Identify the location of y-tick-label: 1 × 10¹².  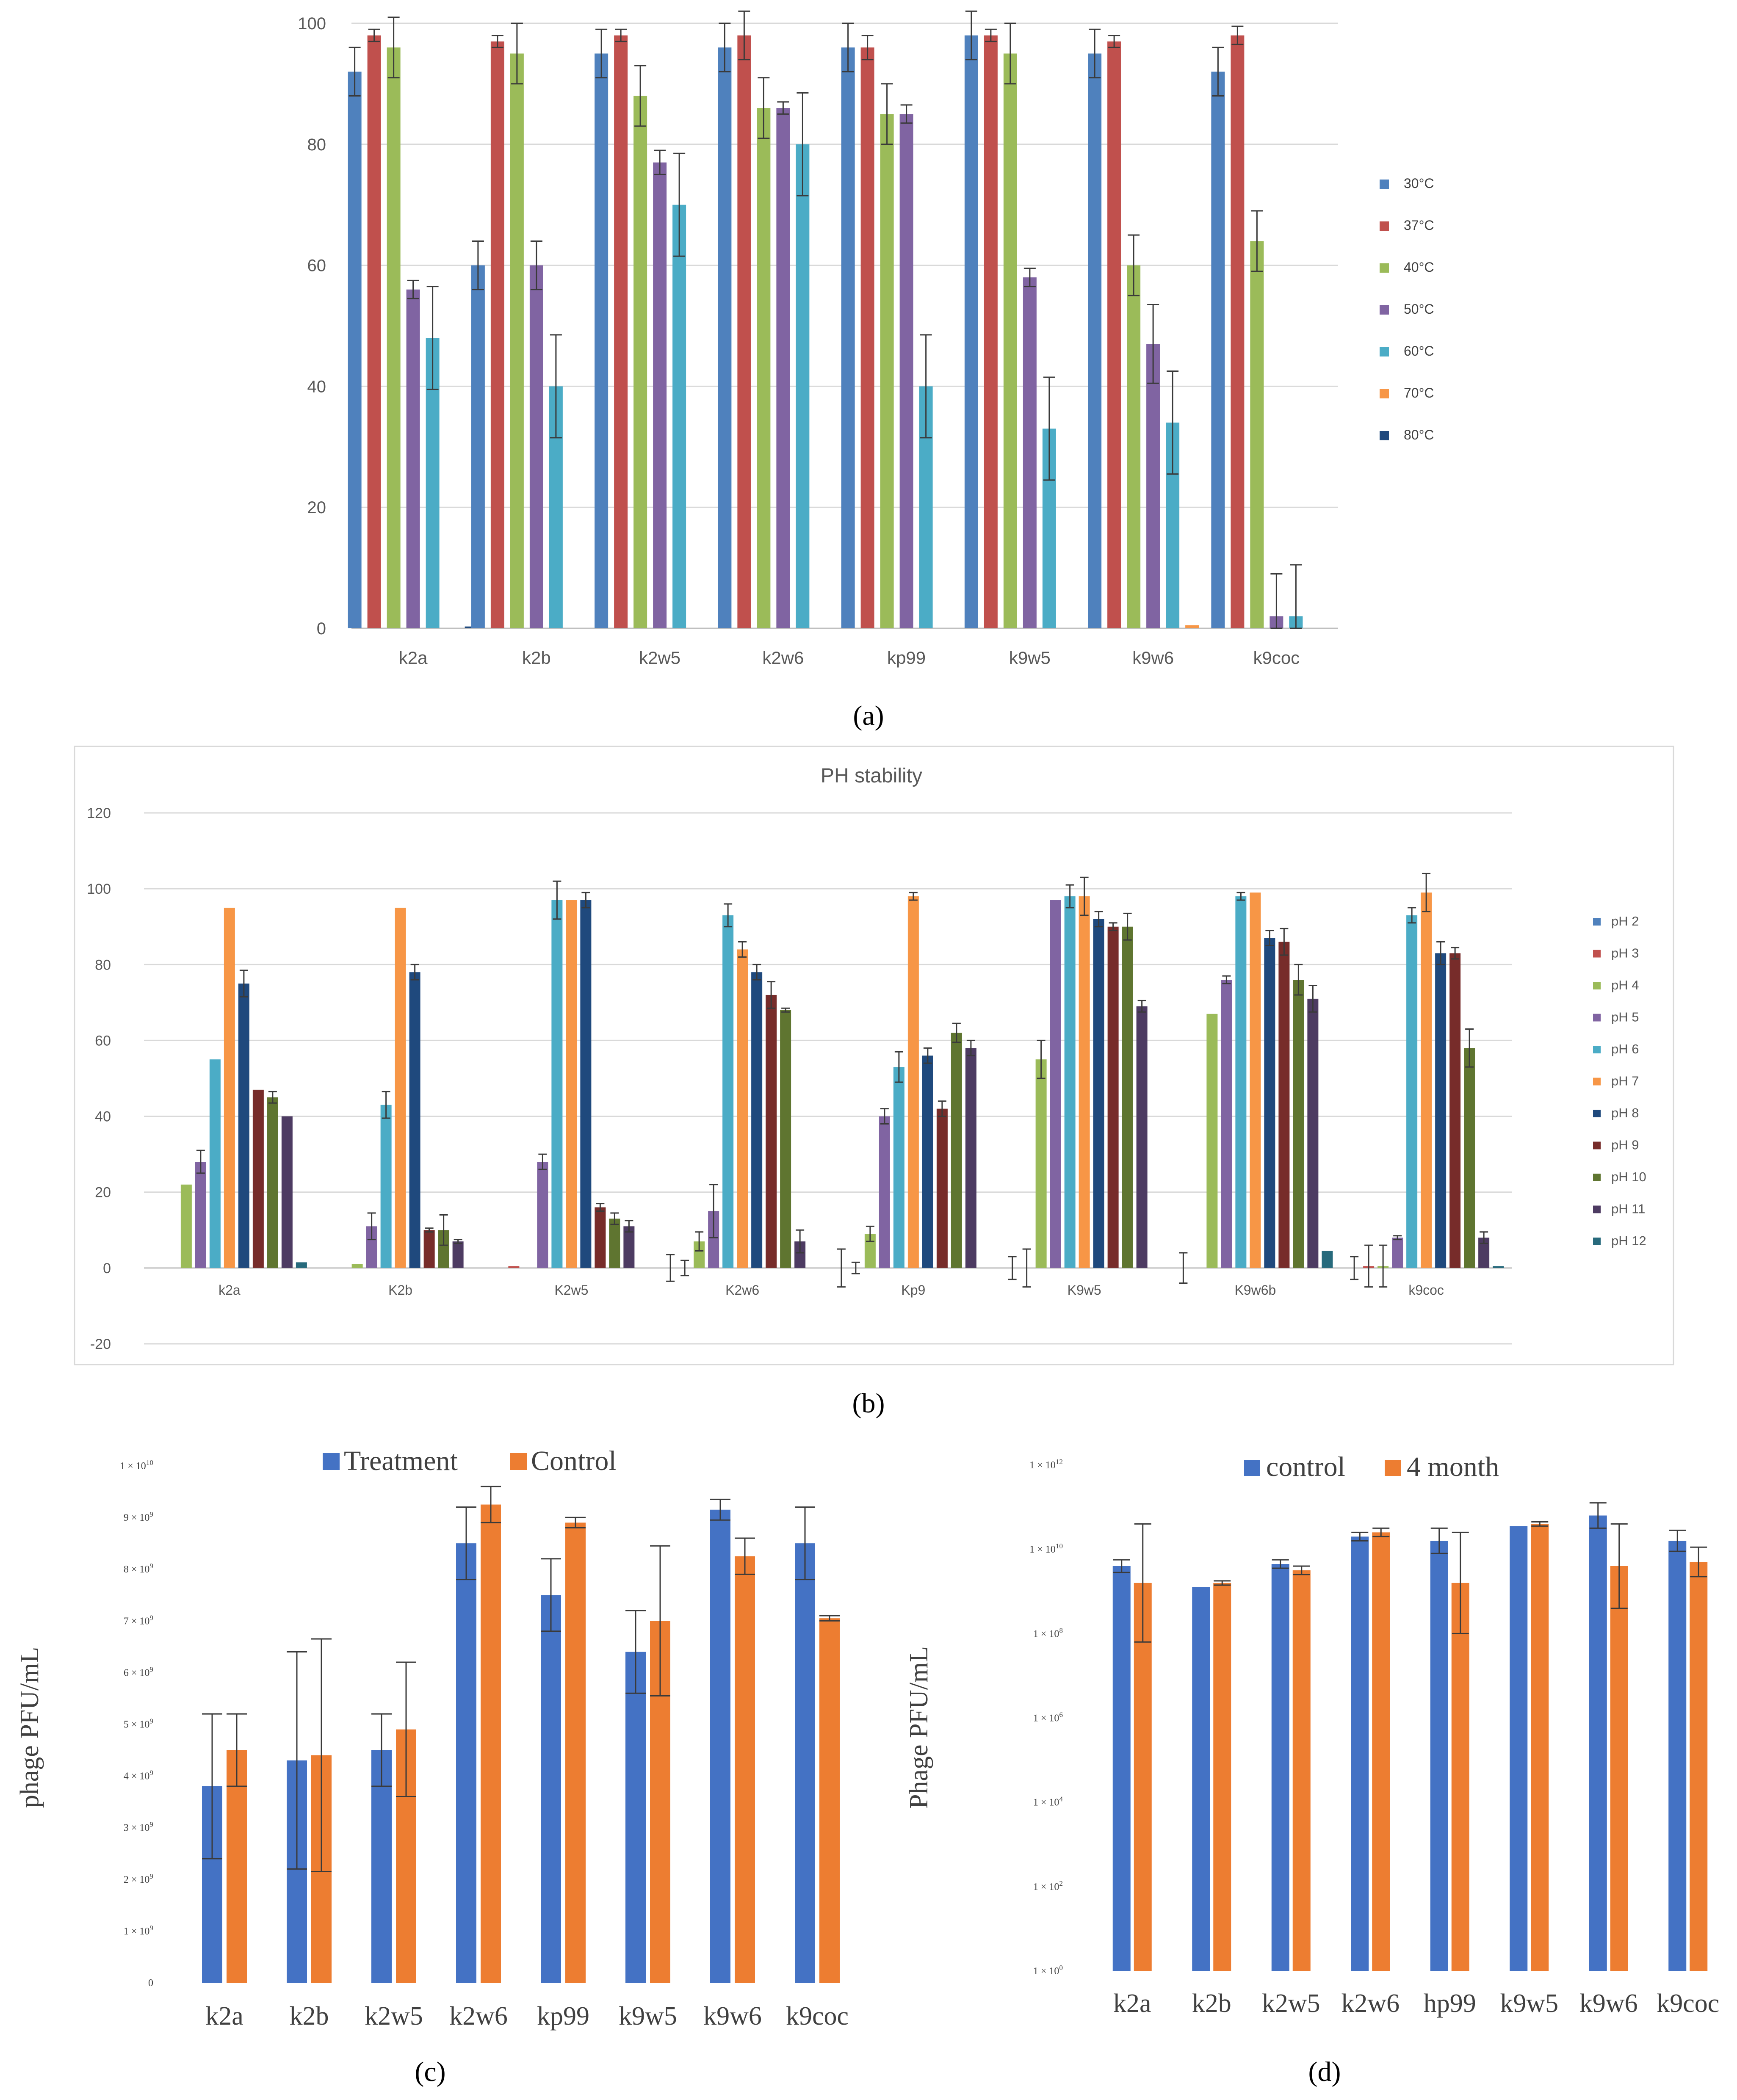
(1046, 1464).